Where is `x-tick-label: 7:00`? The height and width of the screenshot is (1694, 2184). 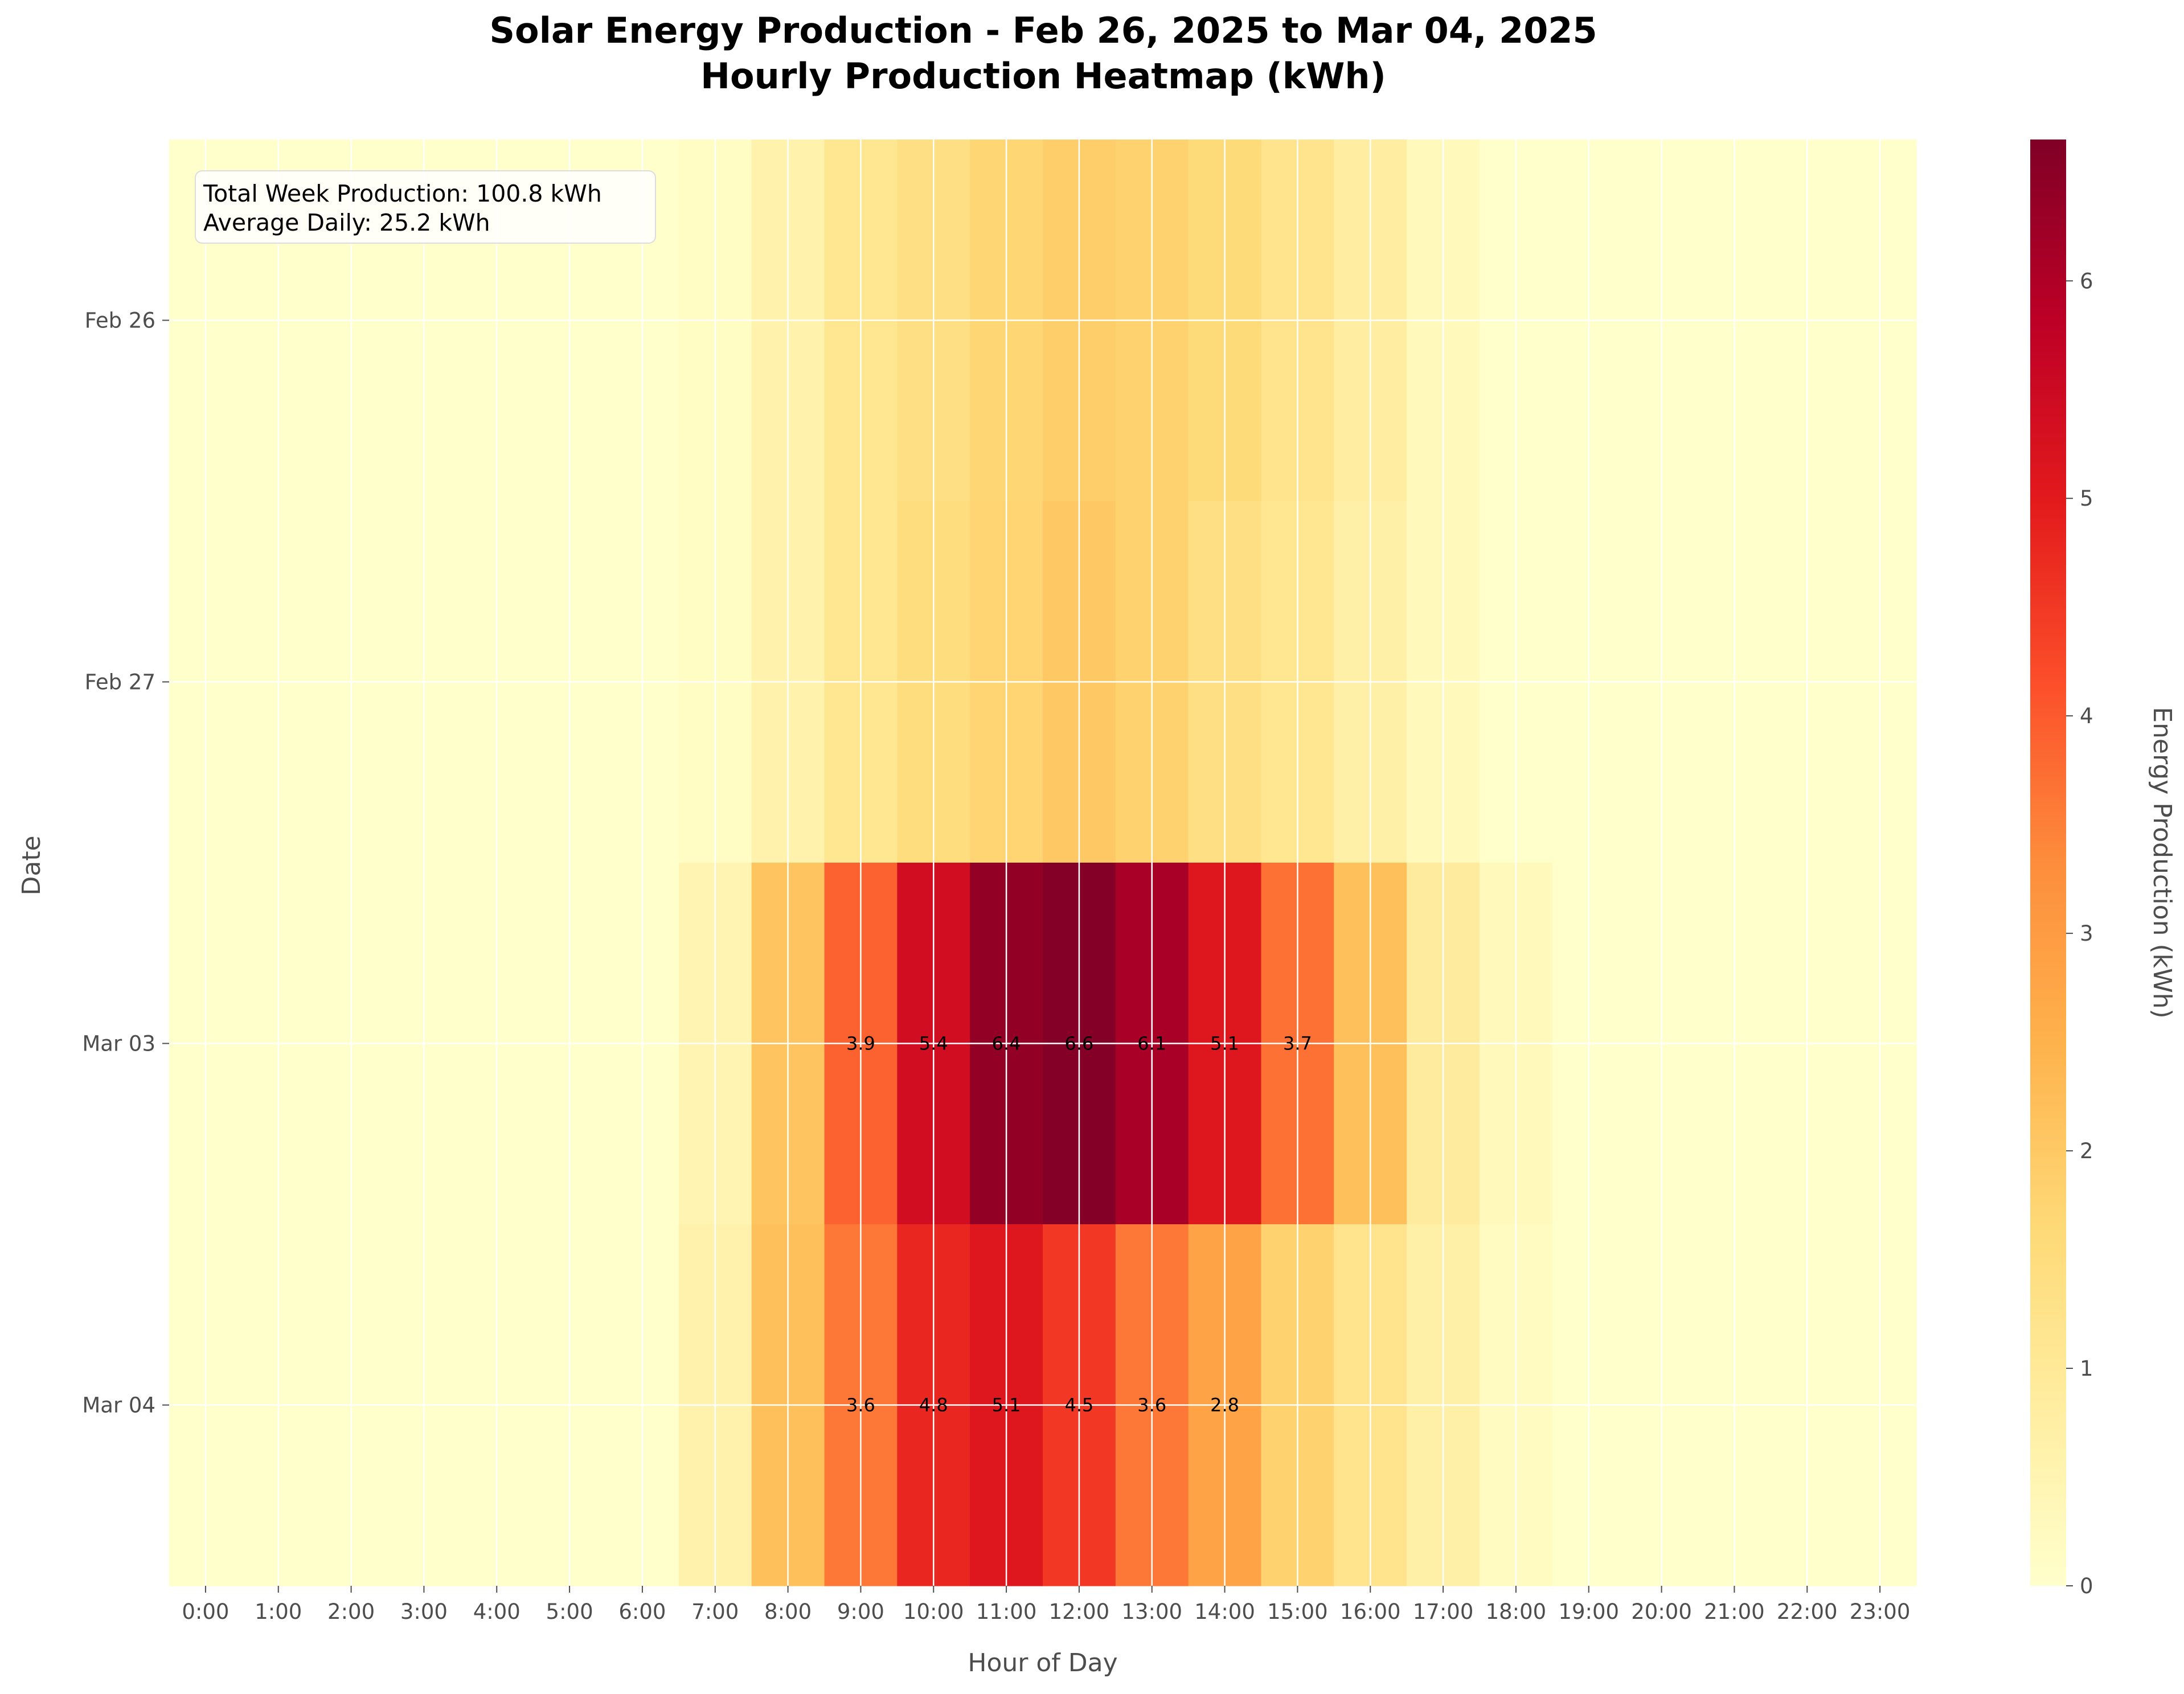 x-tick-label: 7:00 is located at coordinates (715, 1612).